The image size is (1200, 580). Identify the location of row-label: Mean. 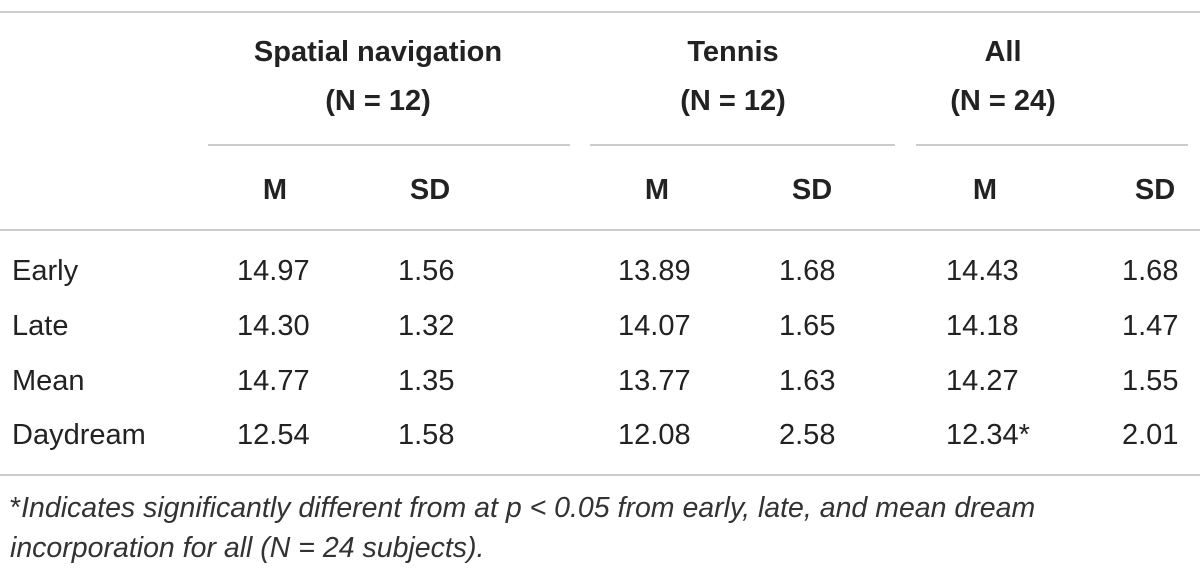
(48, 381).